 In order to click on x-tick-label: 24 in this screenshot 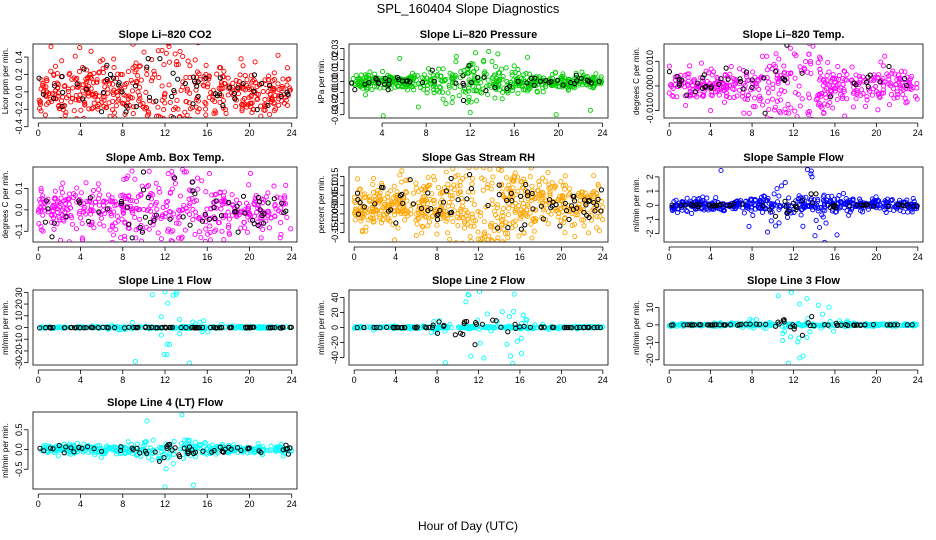, I will do `click(603, 380)`.